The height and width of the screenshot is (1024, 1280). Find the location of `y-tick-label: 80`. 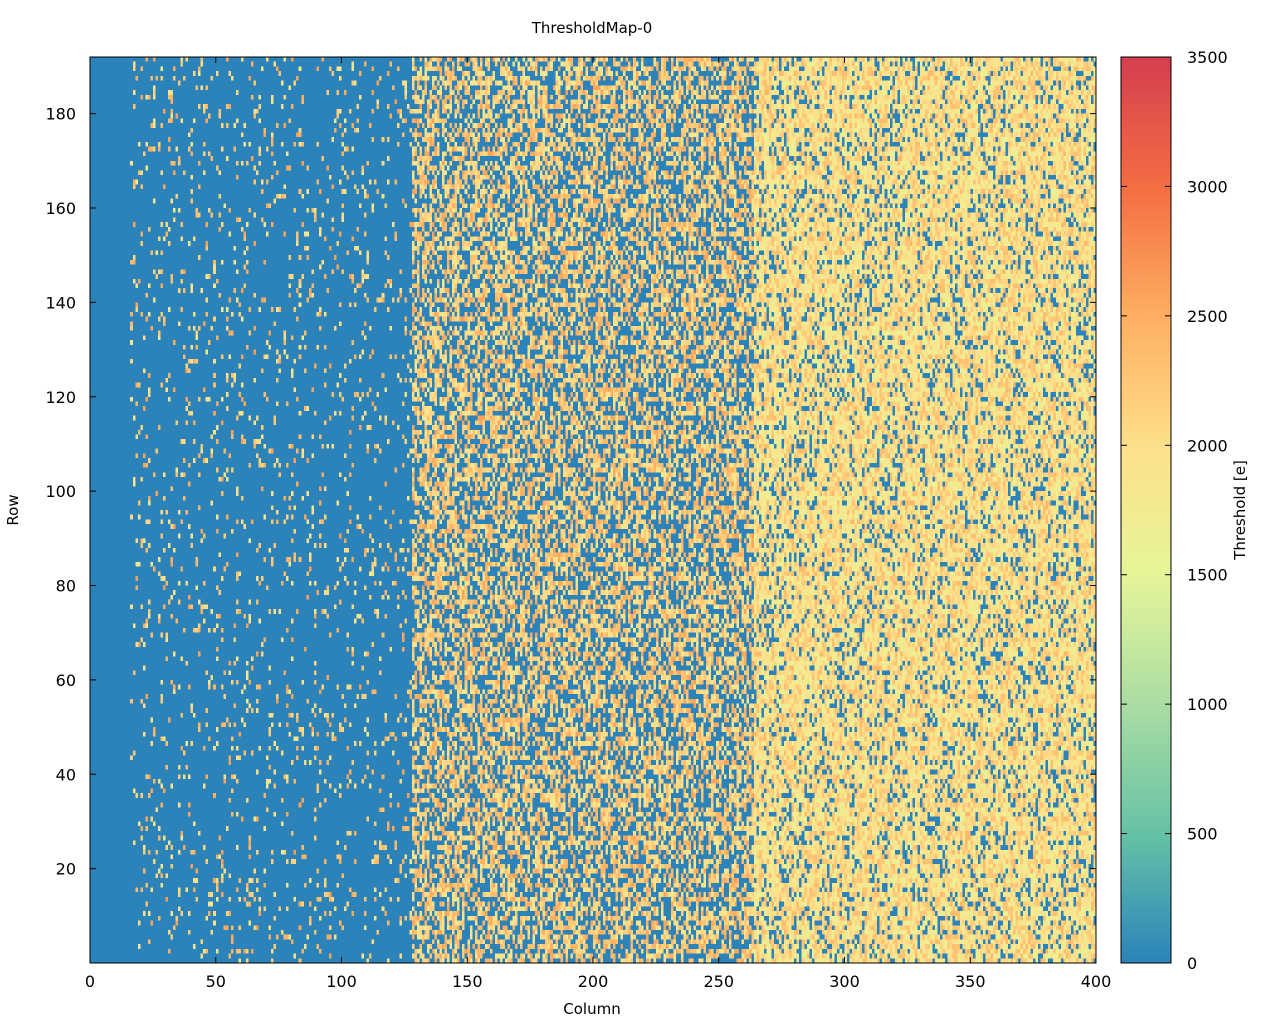

y-tick-label: 80 is located at coordinates (66, 586).